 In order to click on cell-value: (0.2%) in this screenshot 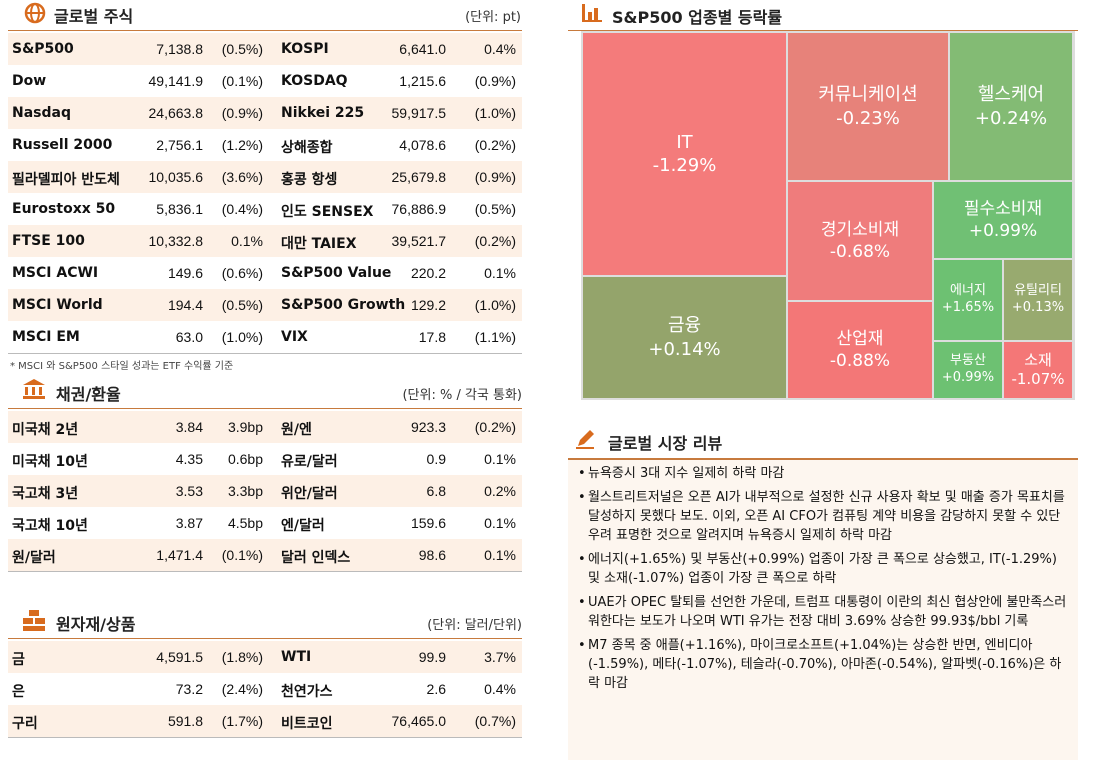, I will do `click(495, 145)`.